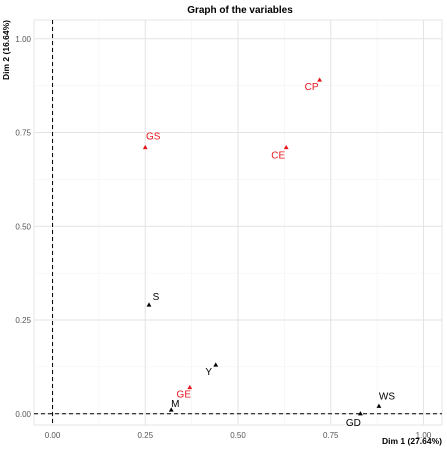  I want to click on point-label-gd: GD, so click(353, 423).